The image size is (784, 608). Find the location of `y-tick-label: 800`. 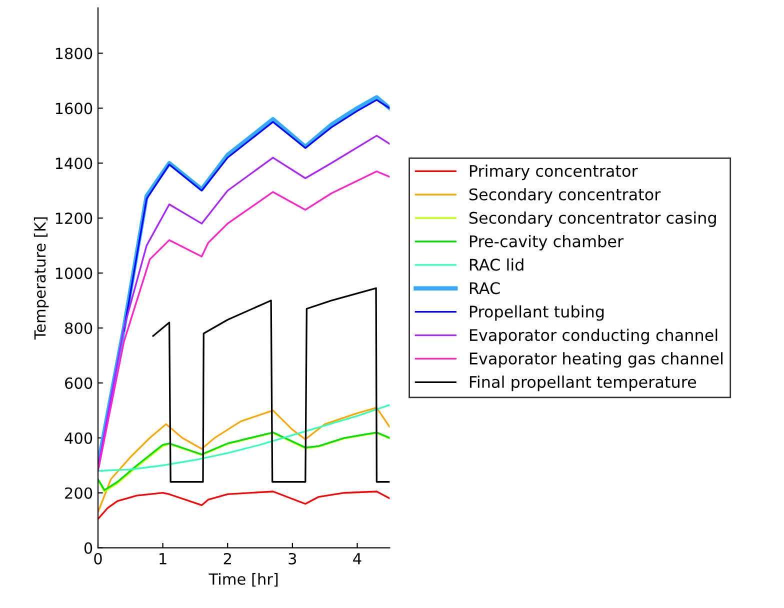

y-tick-label: 800 is located at coordinates (78, 328).